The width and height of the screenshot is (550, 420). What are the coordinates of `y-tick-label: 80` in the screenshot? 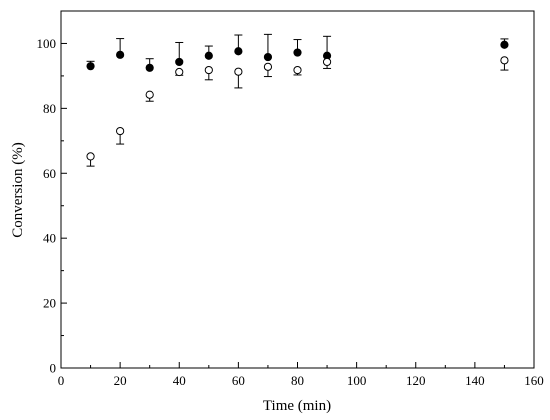 It's located at (49, 108).